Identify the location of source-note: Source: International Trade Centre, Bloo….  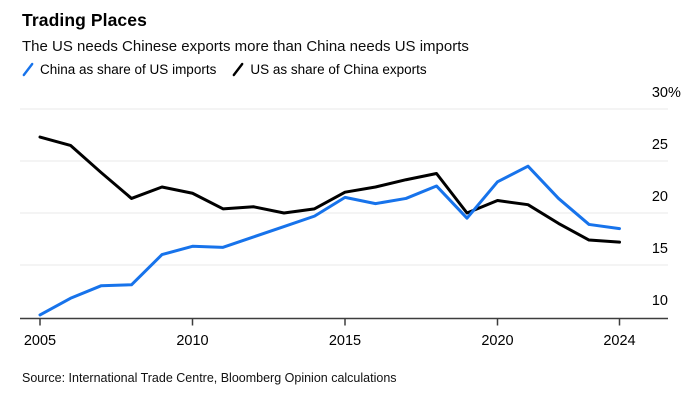
(209, 378).